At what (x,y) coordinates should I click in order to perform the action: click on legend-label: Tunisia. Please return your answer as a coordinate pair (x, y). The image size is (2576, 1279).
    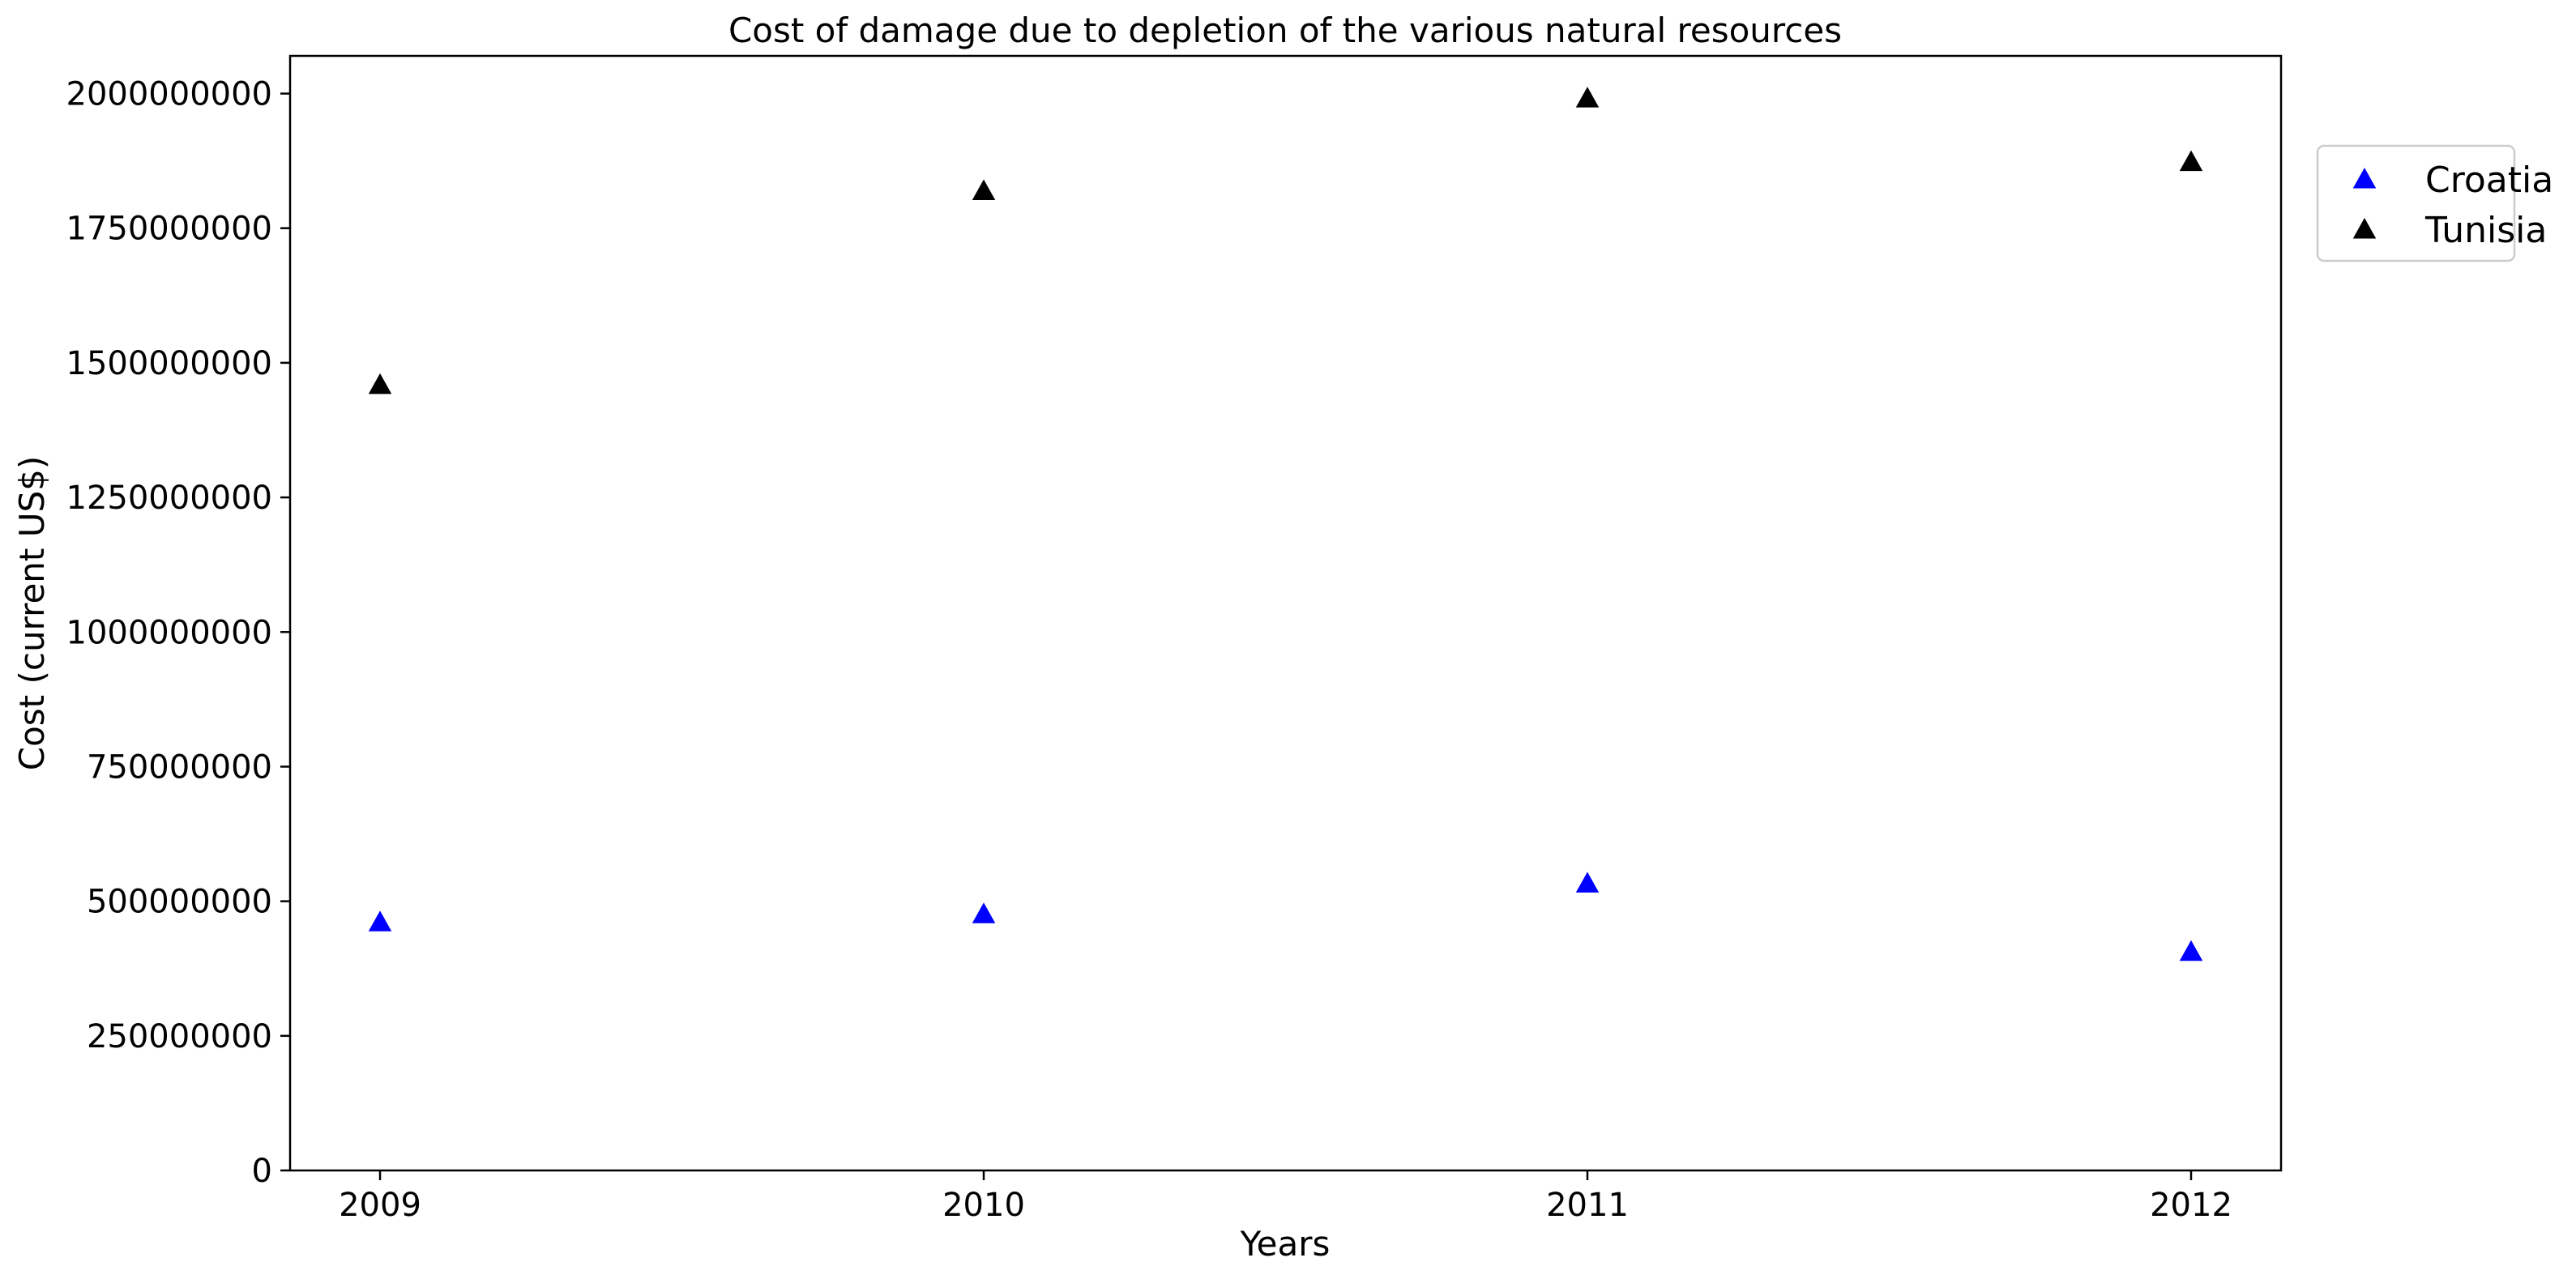
    Looking at the image, I should click on (2485, 230).